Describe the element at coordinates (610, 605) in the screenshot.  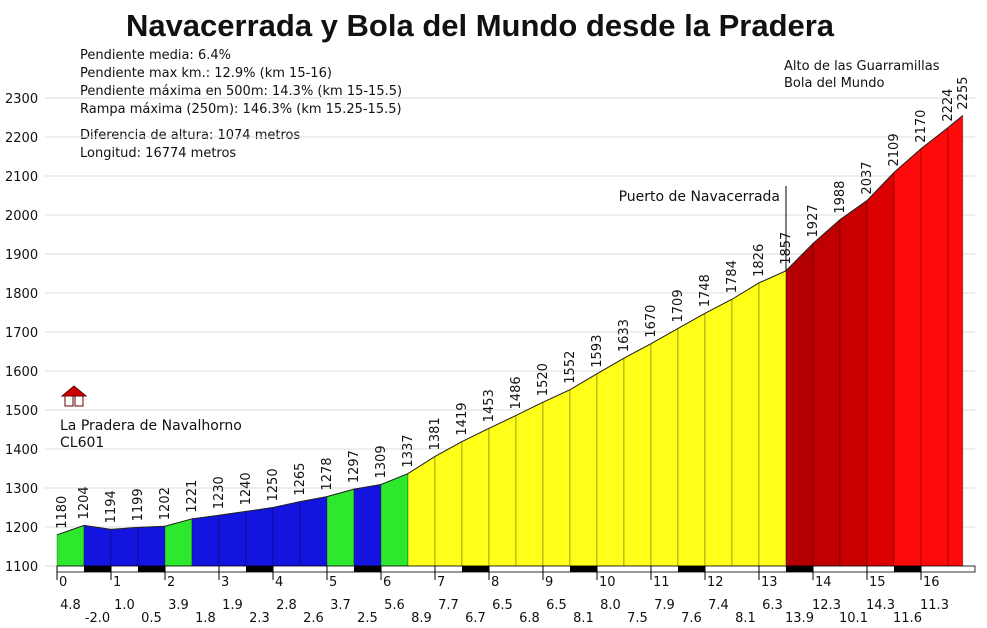
I see `gradient-label: 8.0` at that location.